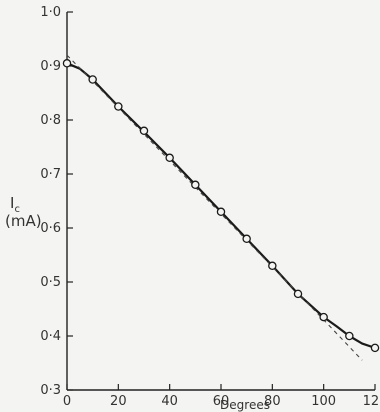 The width and height of the screenshot is (380, 412). Describe the element at coordinates (23, 221) in the screenshot. I see `y-axis-unit: (mA)` at that location.